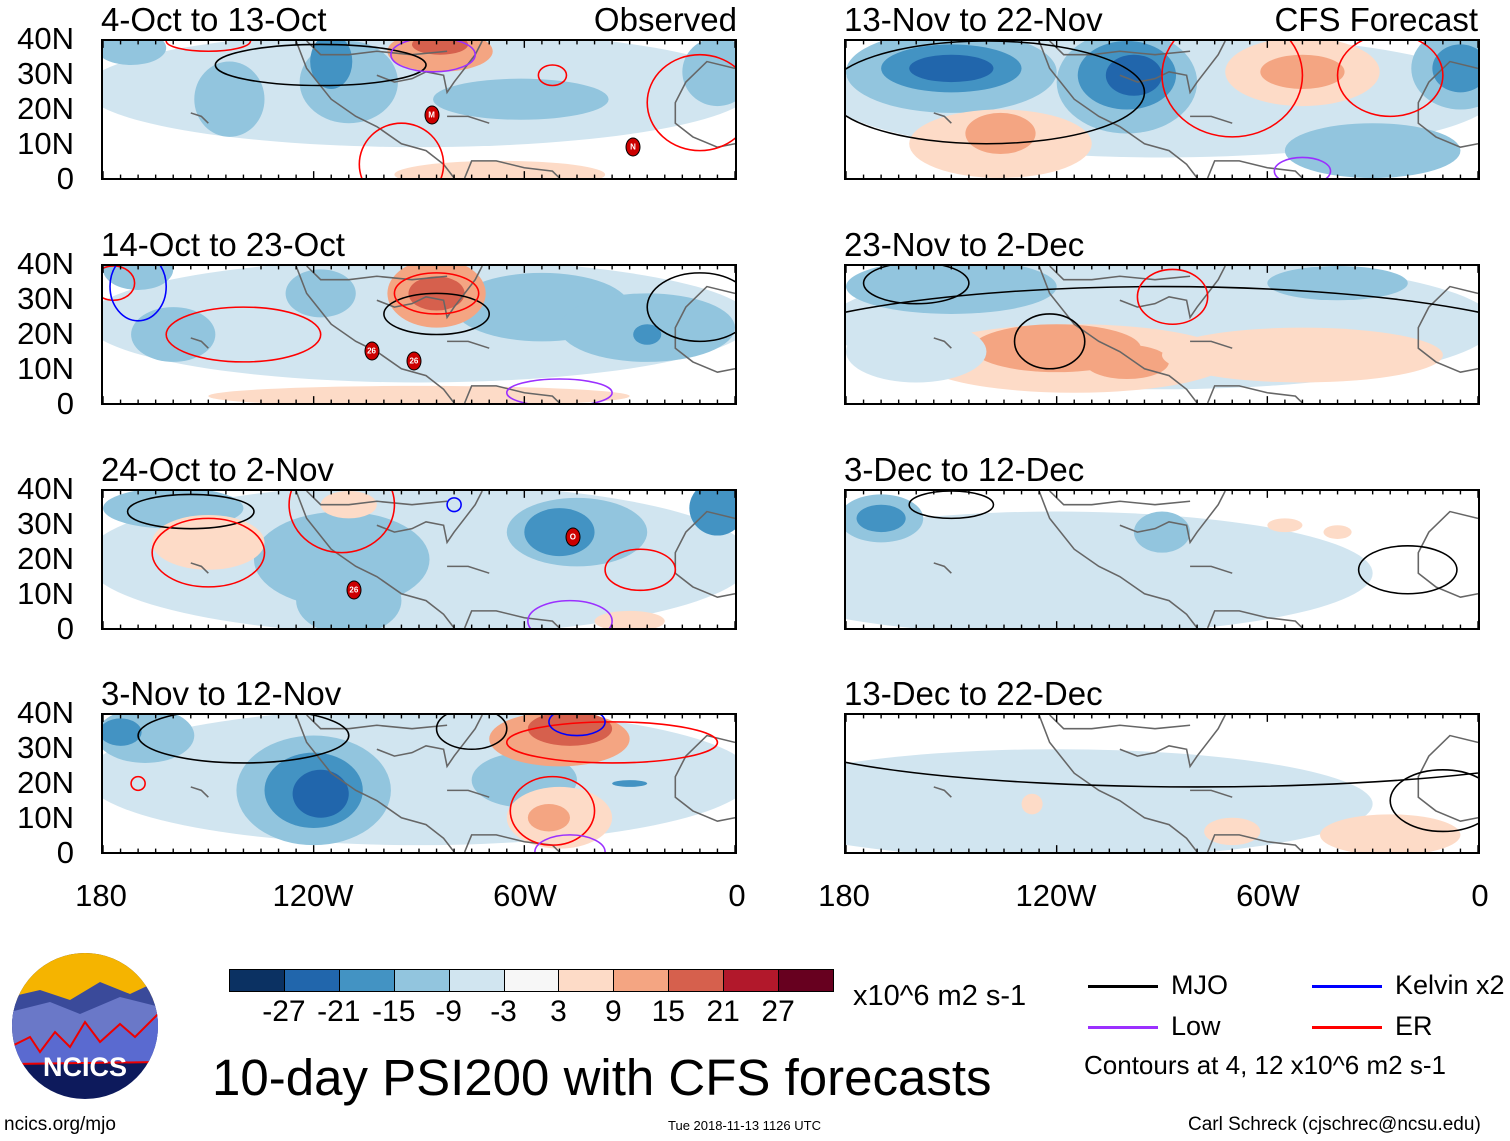  What do you see at coordinates (503, 1011) in the screenshot?
I see `colorbar-label: -3` at bounding box center [503, 1011].